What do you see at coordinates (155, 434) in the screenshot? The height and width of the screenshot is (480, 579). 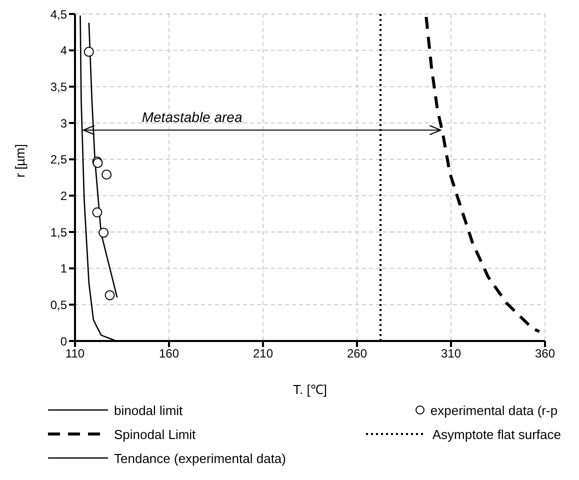 I see `legend-label: Spinodal Limit` at bounding box center [155, 434].